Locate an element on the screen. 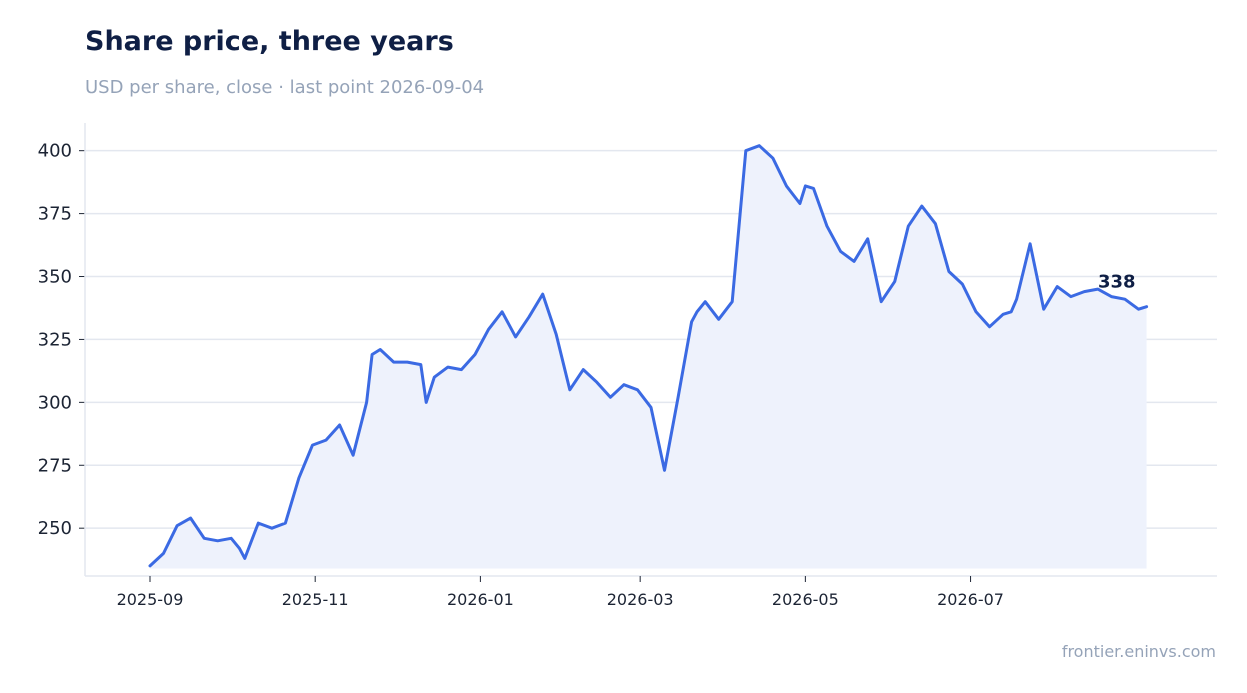  x-tick-label: 2025-09 is located at coordinates (150, 599).